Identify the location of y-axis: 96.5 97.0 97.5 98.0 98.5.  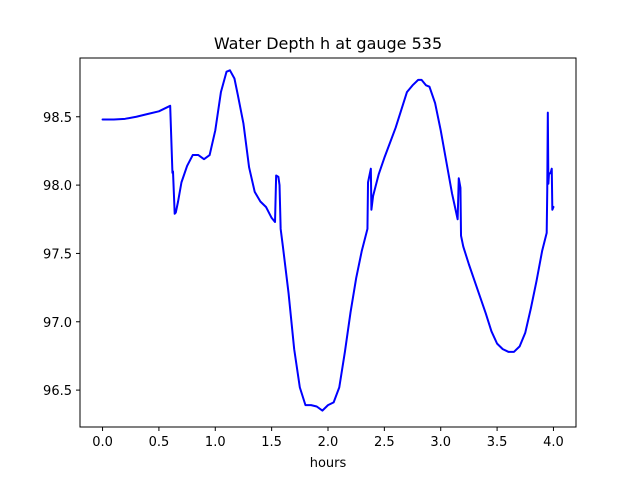
(61, 255).